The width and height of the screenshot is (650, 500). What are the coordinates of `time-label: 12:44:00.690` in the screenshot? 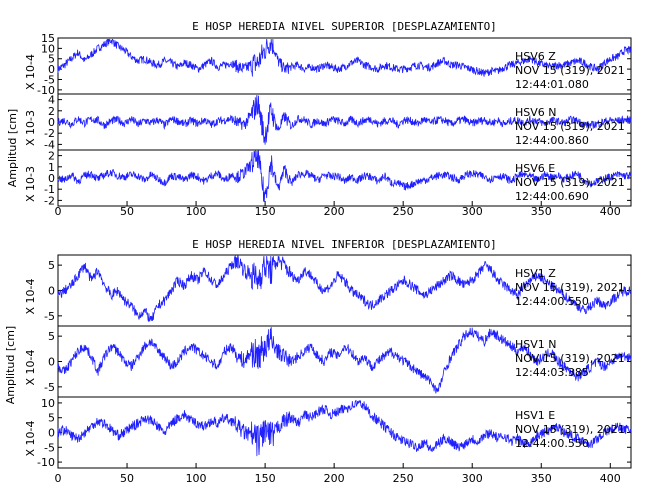 It's located at (552, 196).